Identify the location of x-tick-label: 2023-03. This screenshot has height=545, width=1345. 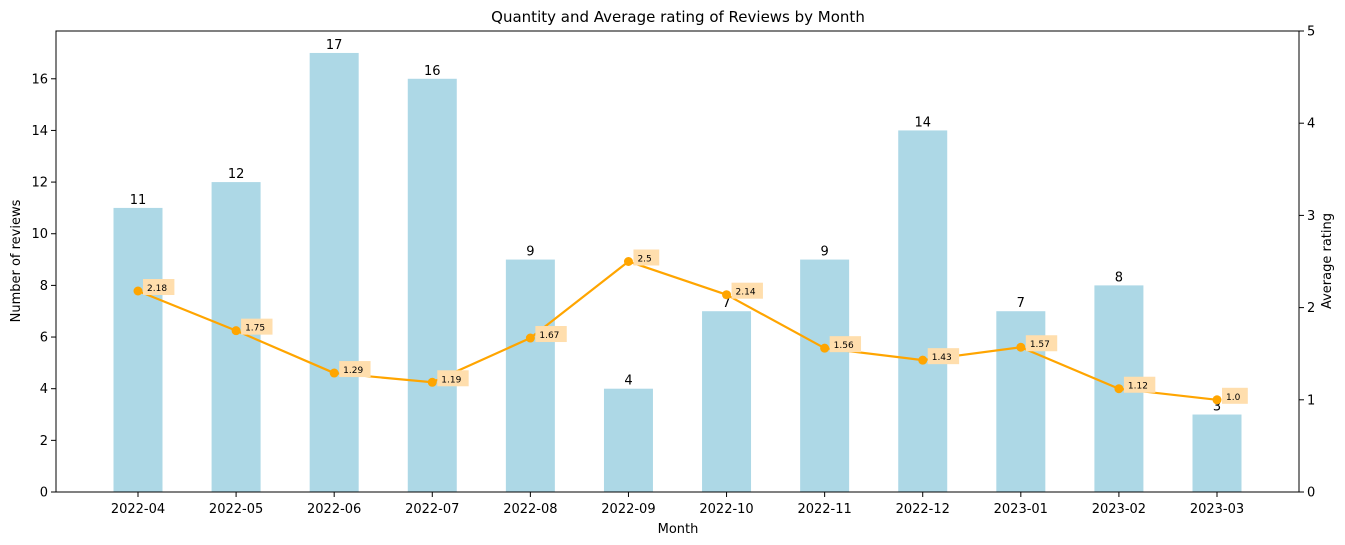
(1217, 509).